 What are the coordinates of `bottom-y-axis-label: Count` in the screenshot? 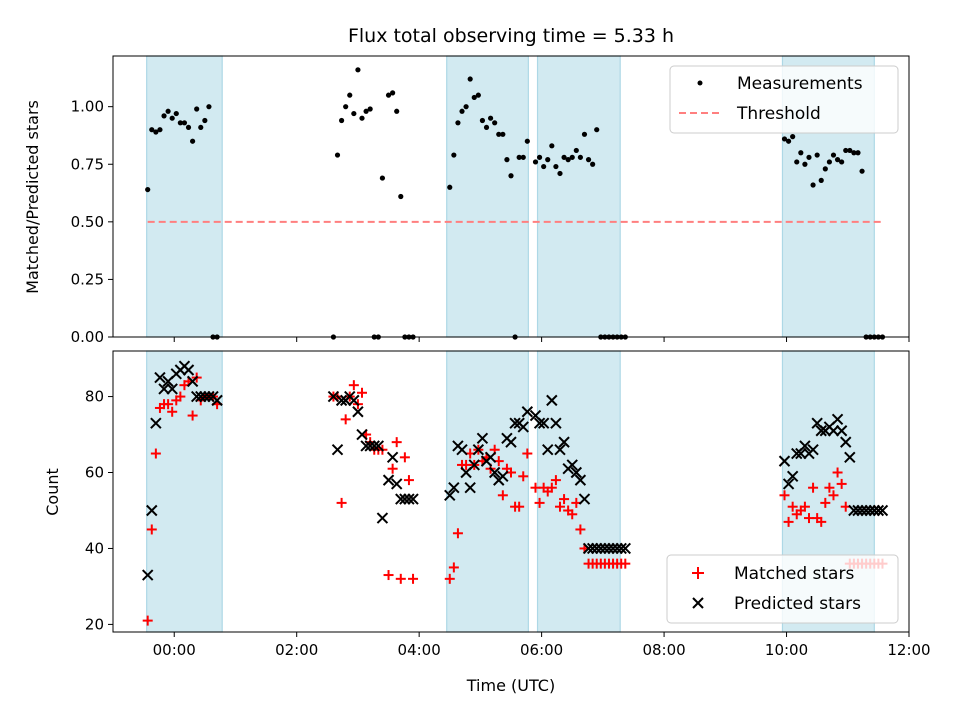 It's located at (52, 492).